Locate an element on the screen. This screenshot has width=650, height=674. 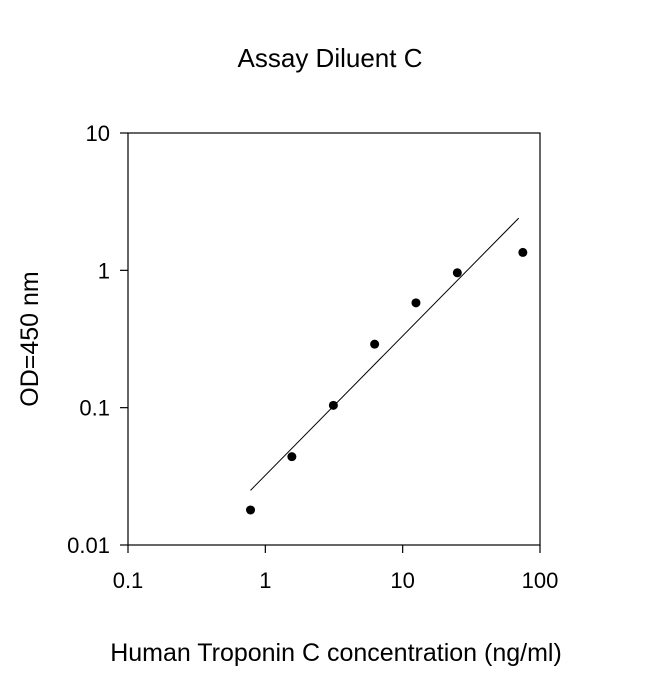
x-tick-label: 10 is located at coordinates (402, 580).